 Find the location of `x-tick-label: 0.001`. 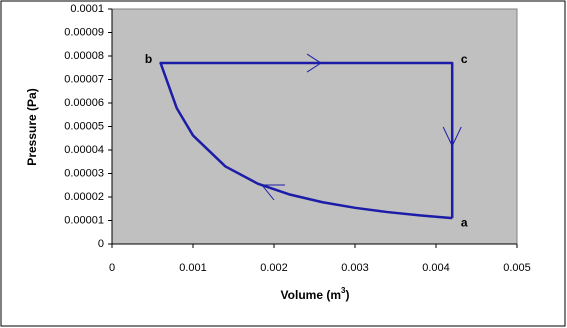

x-tick-label: 0.001 is located at coordinates (193, 268).